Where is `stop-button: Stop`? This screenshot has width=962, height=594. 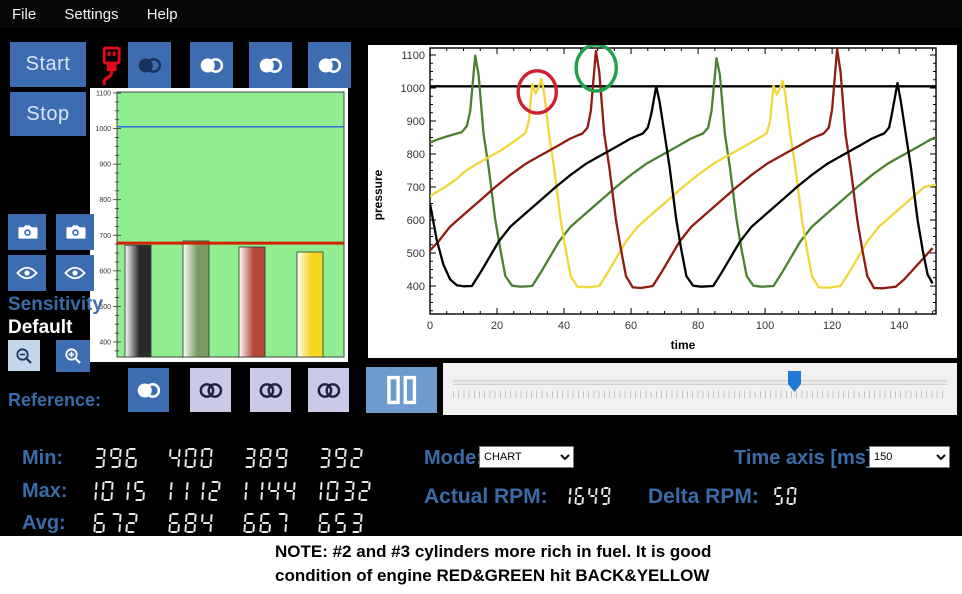 stop-button: Stop is located at coordinates (48, 114).